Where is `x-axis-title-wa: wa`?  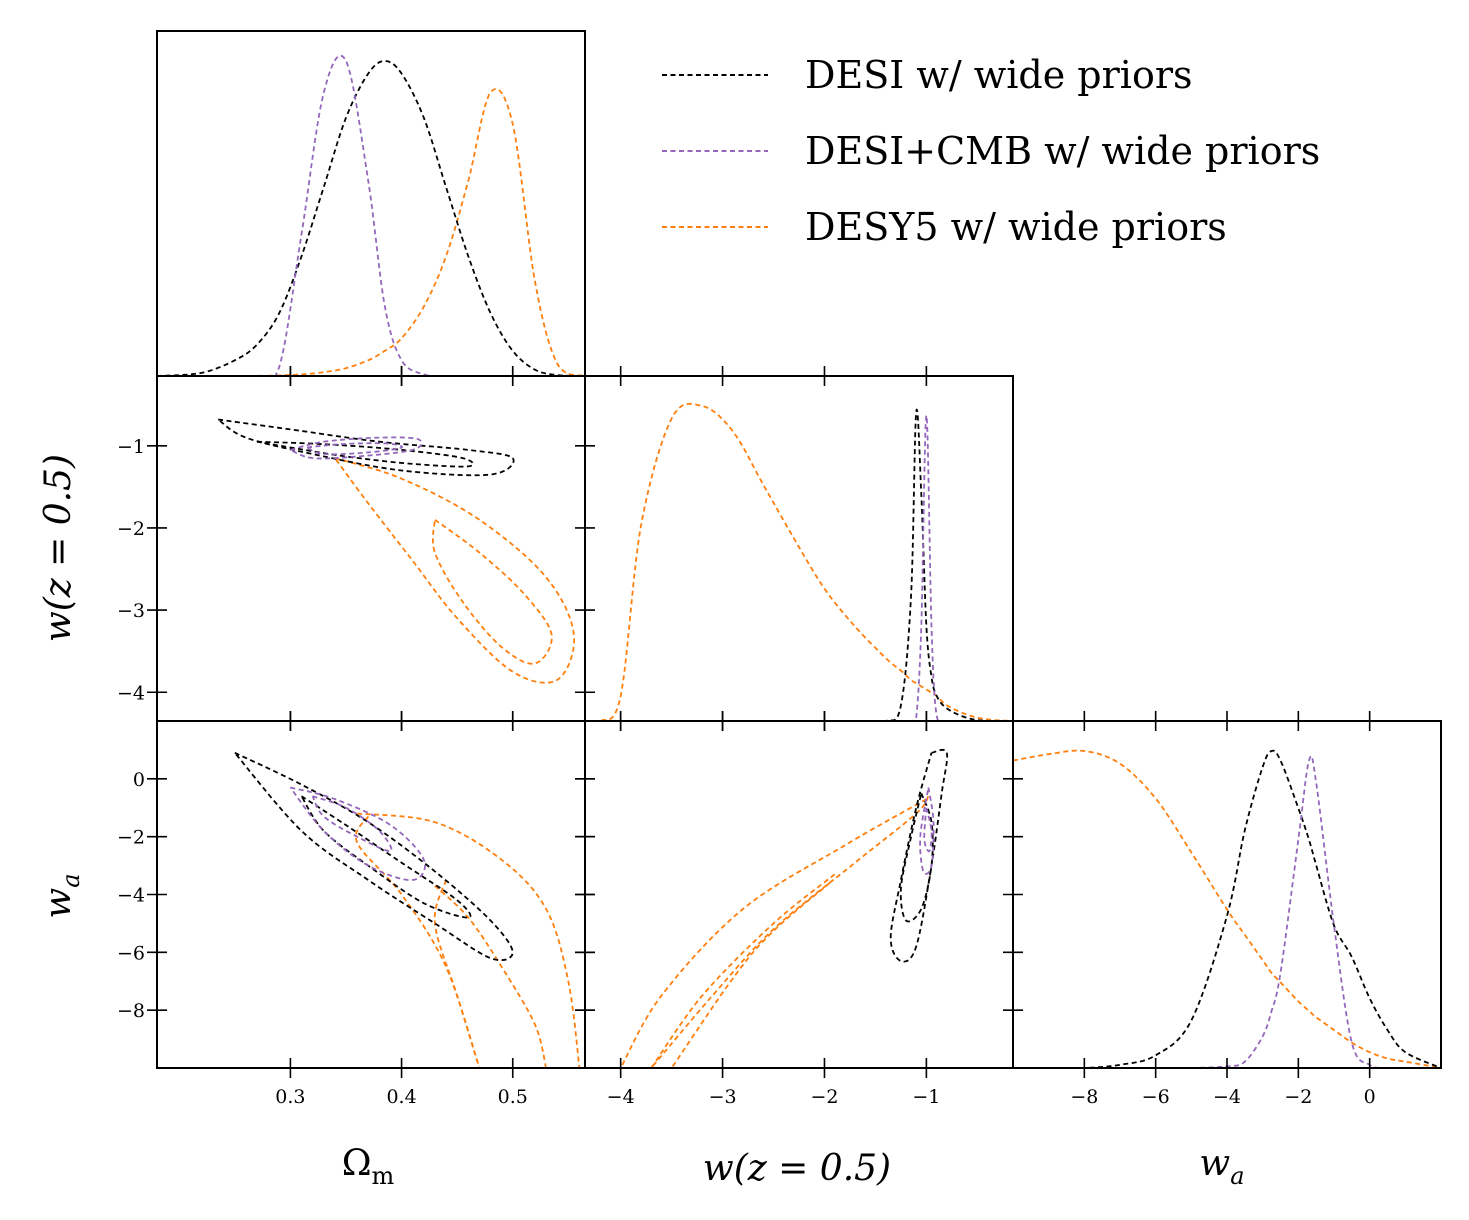
x-axis-title-wa: wa is located at coordinates (1221, 1166).